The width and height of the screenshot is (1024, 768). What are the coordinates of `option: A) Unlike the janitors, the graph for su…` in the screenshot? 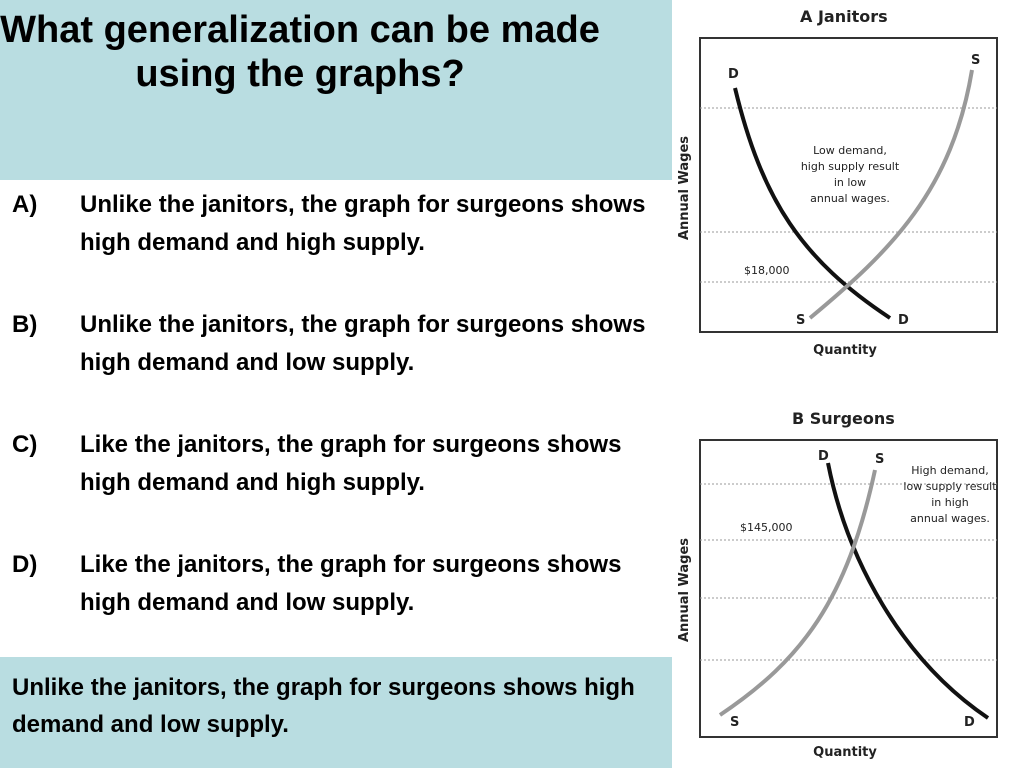 It's located at (336, 246).